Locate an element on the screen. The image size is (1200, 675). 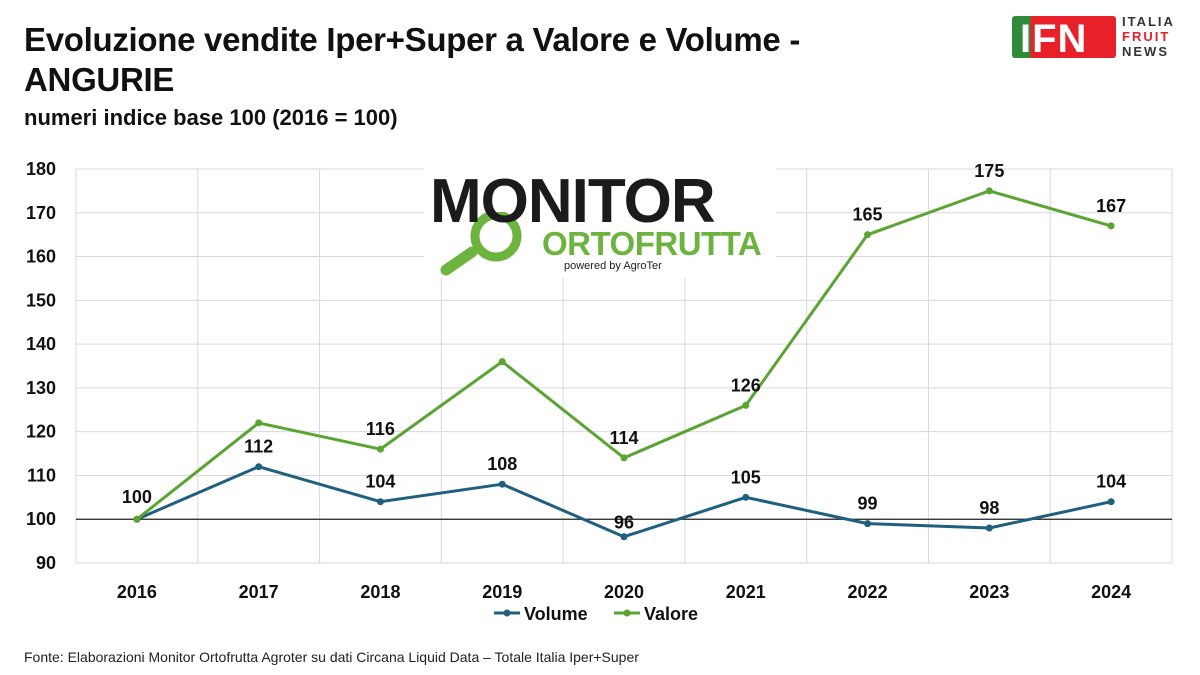
data-label-volume: 108 is located at coordinates (502, 464).